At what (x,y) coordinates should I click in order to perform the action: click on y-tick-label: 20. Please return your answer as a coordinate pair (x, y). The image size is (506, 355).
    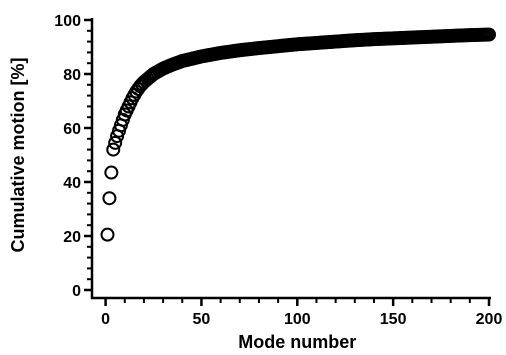
    Looking at the image, I should click on (72, 237).